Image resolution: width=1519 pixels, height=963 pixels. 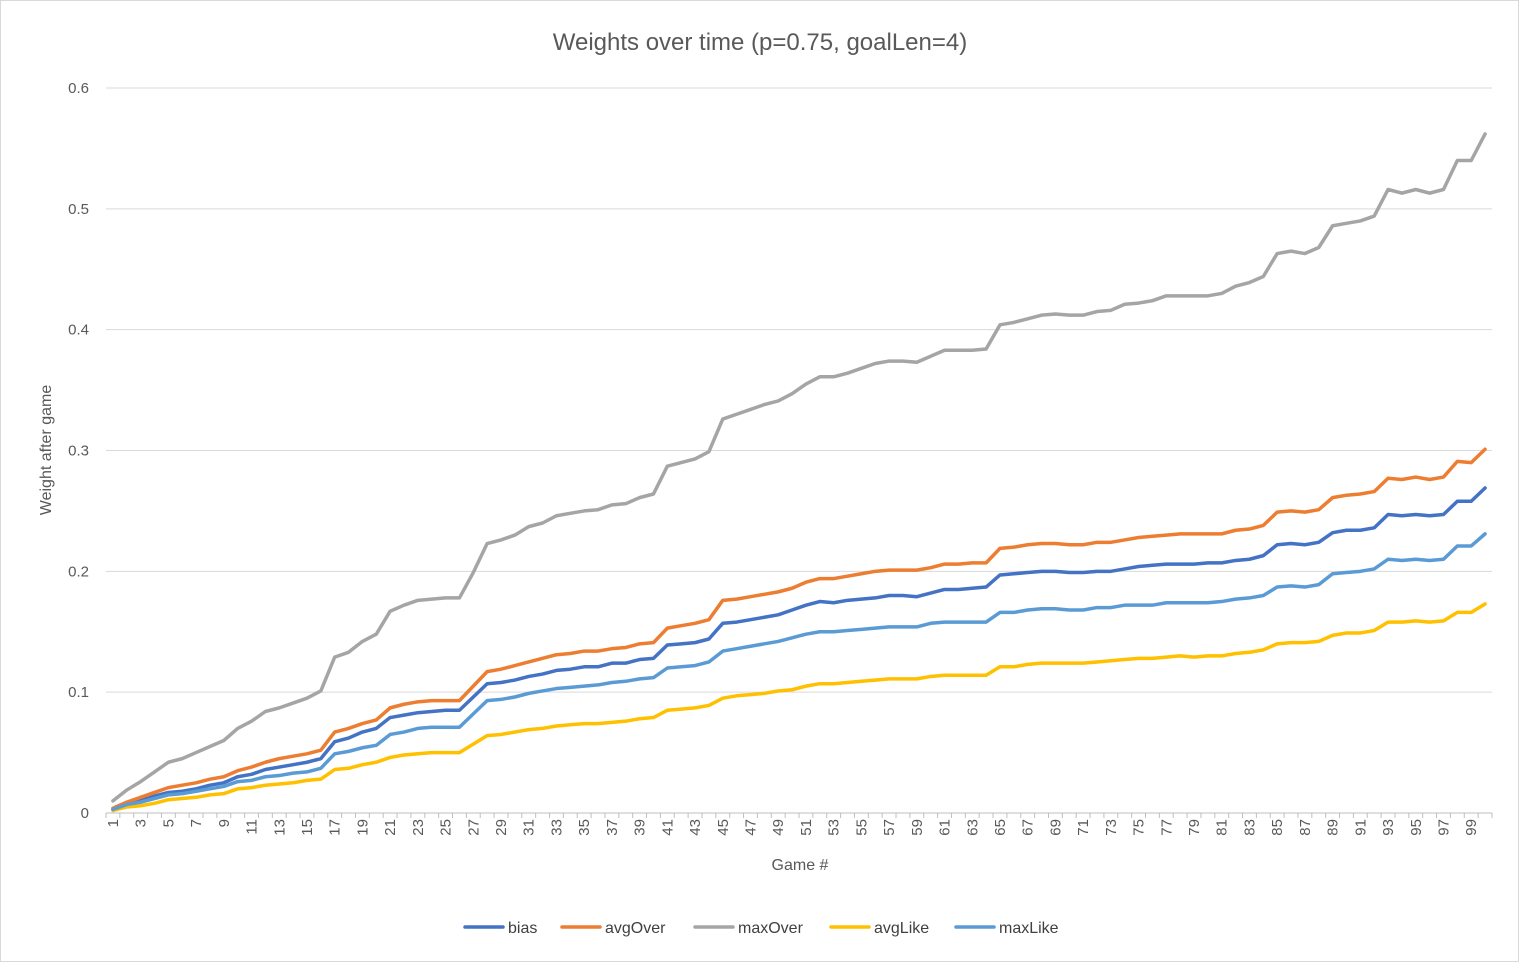 What do you see at coordinates (972, 827) in the screenshot?
I see `x-tick-label: 63` at bounding box center [972, 827].